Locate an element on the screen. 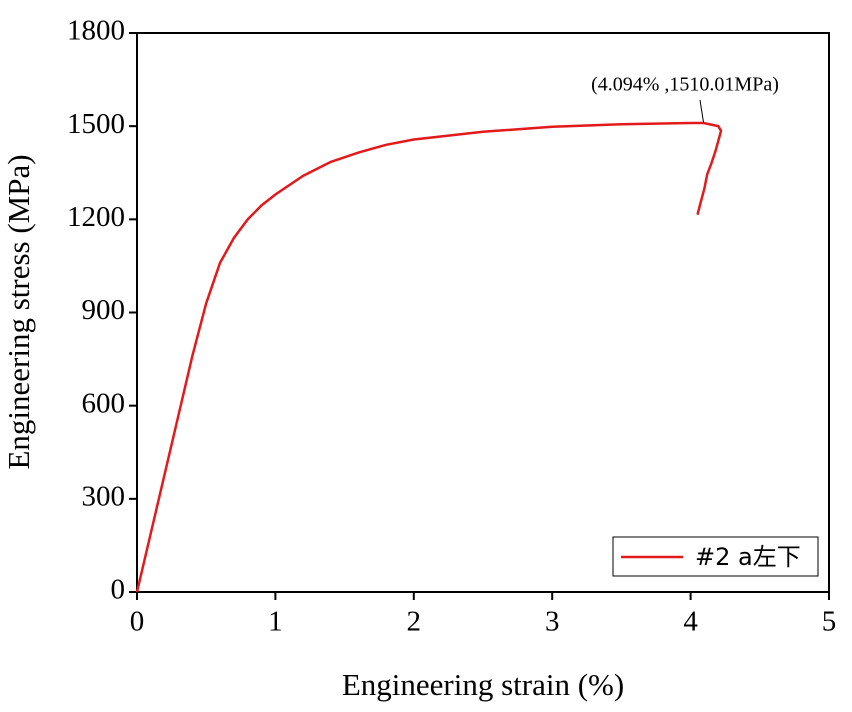 Image resolution: width=852 pixels, height=712 pixels. y-tick-label: 300 is located at coordinates (104, 496).